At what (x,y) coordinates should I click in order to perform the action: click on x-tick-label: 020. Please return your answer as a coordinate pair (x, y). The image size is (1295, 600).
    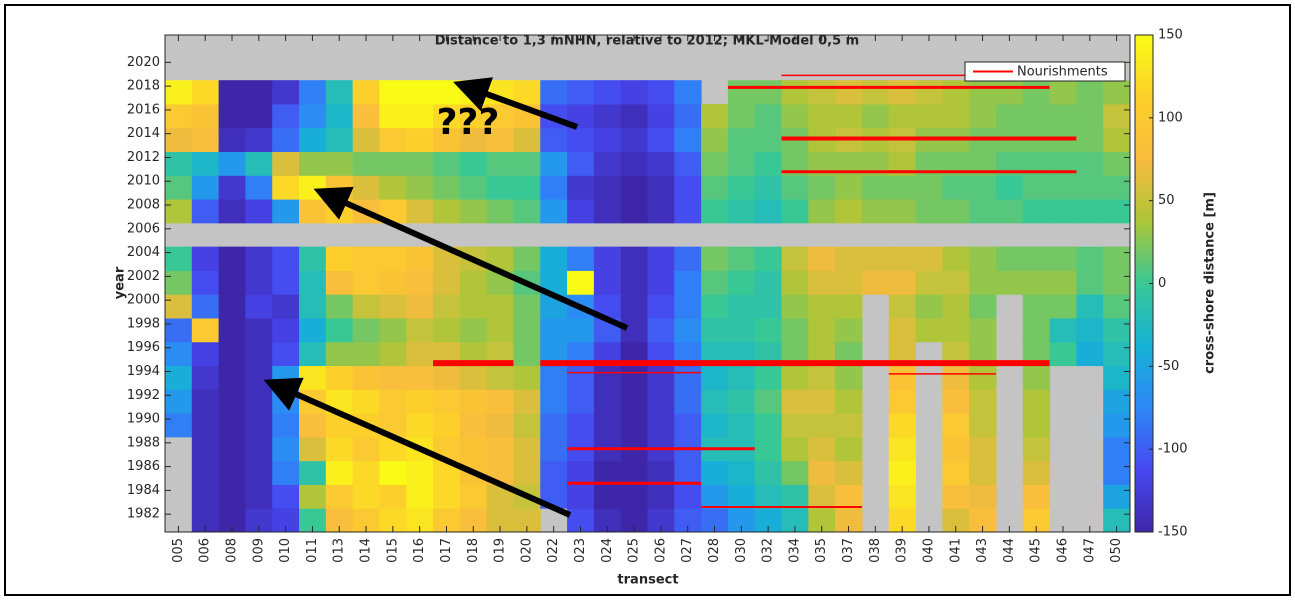
    Looking at the image, I should click on (526, 550).